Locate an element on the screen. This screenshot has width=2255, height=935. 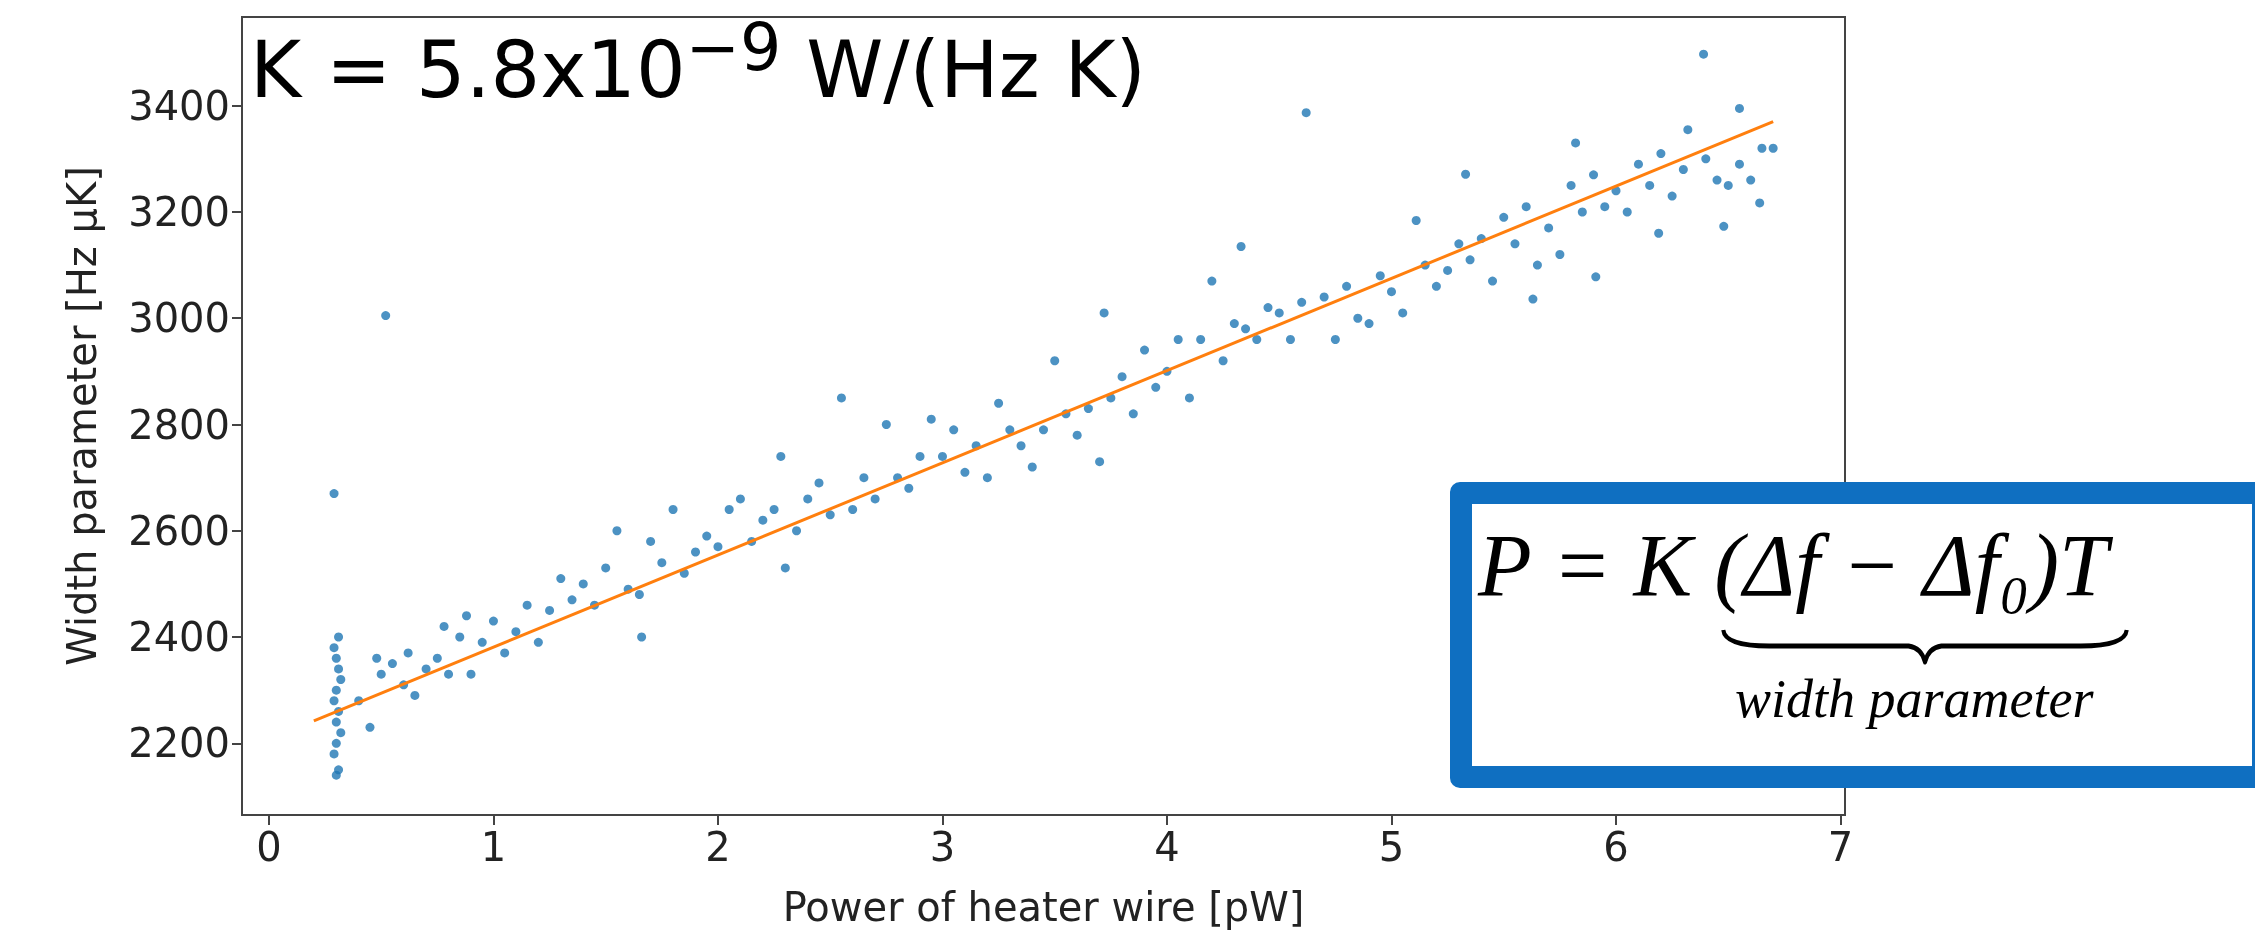
x-tick-label: 5 is located at coordinates (1391, 847).